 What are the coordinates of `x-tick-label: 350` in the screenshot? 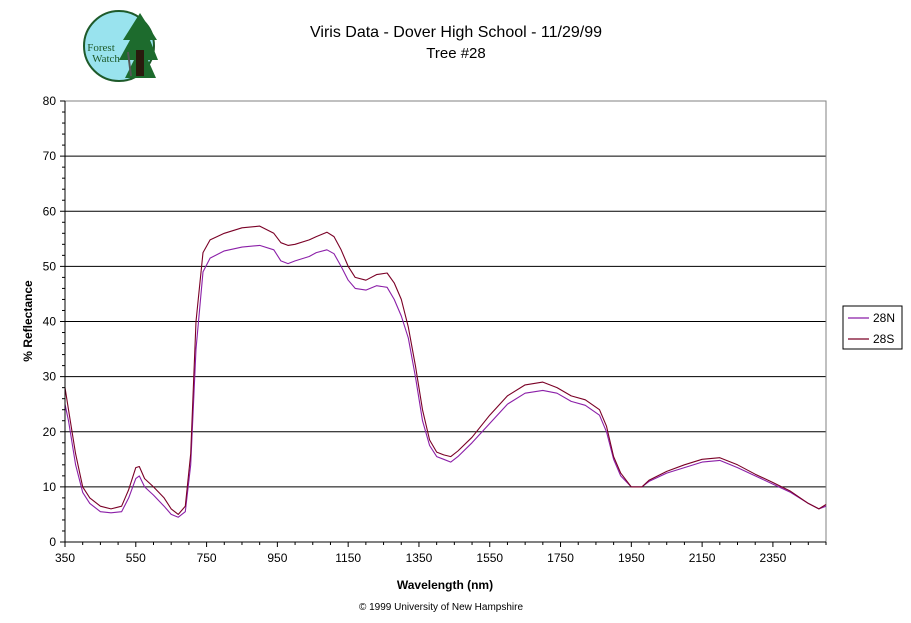 It's located at (65, 558).